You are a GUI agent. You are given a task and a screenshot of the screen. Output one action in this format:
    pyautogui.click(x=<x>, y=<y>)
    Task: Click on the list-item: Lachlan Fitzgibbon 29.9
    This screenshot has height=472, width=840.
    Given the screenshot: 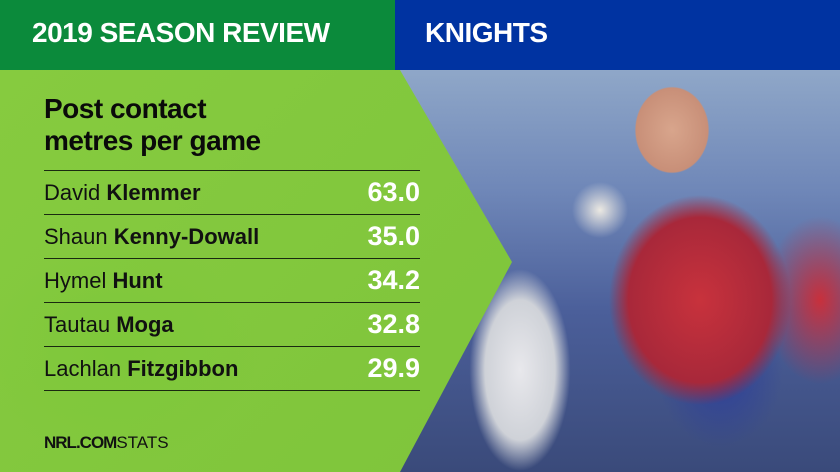 What is the action you would take?
    pyautogui.click(x=232, y=369)
    